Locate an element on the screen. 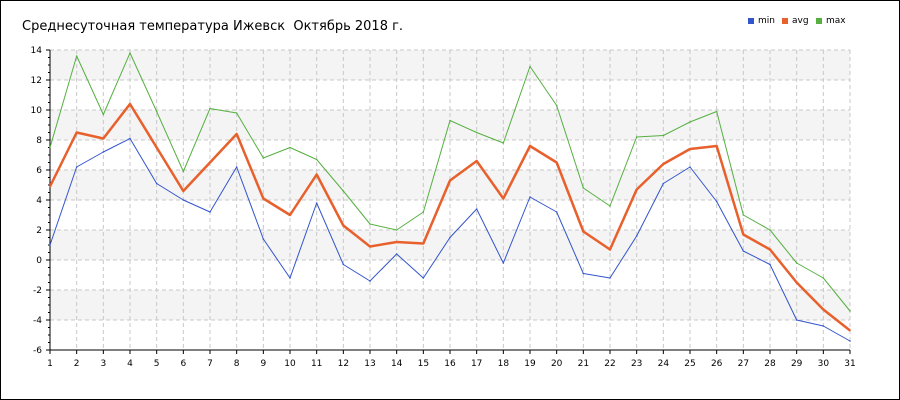 This screenshot has height=400, width=900. y-tick-label: 4 is located at coordinates (39, 201).